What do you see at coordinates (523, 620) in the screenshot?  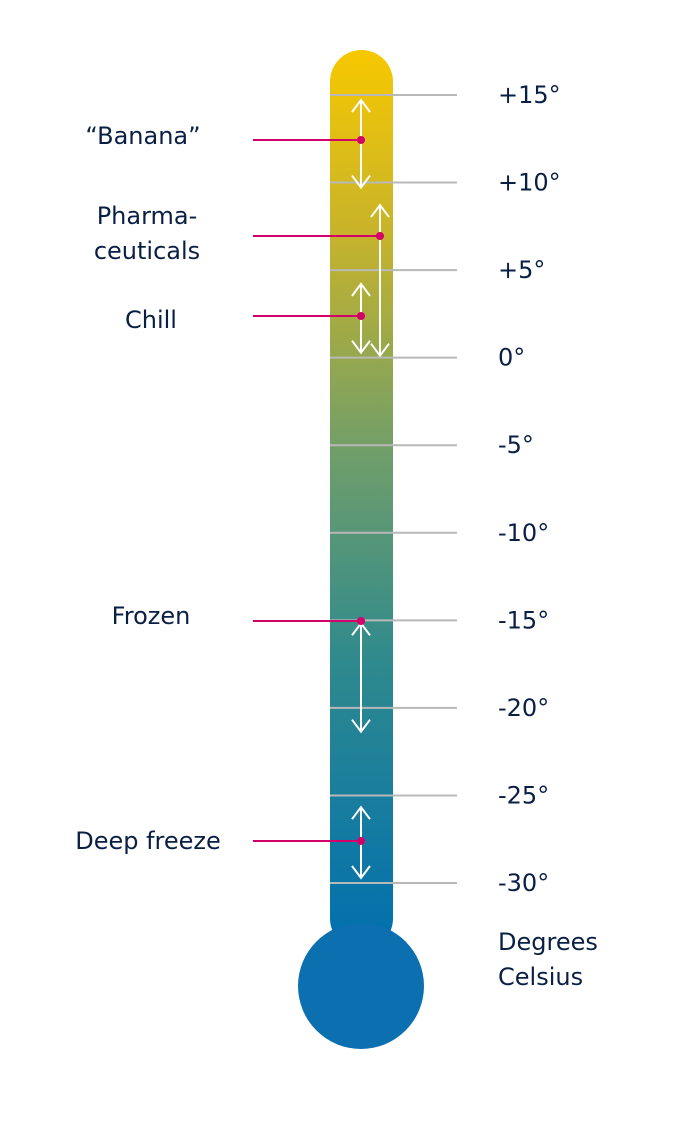 I see `tick-label: -15°` at bounding box center [523, 620].